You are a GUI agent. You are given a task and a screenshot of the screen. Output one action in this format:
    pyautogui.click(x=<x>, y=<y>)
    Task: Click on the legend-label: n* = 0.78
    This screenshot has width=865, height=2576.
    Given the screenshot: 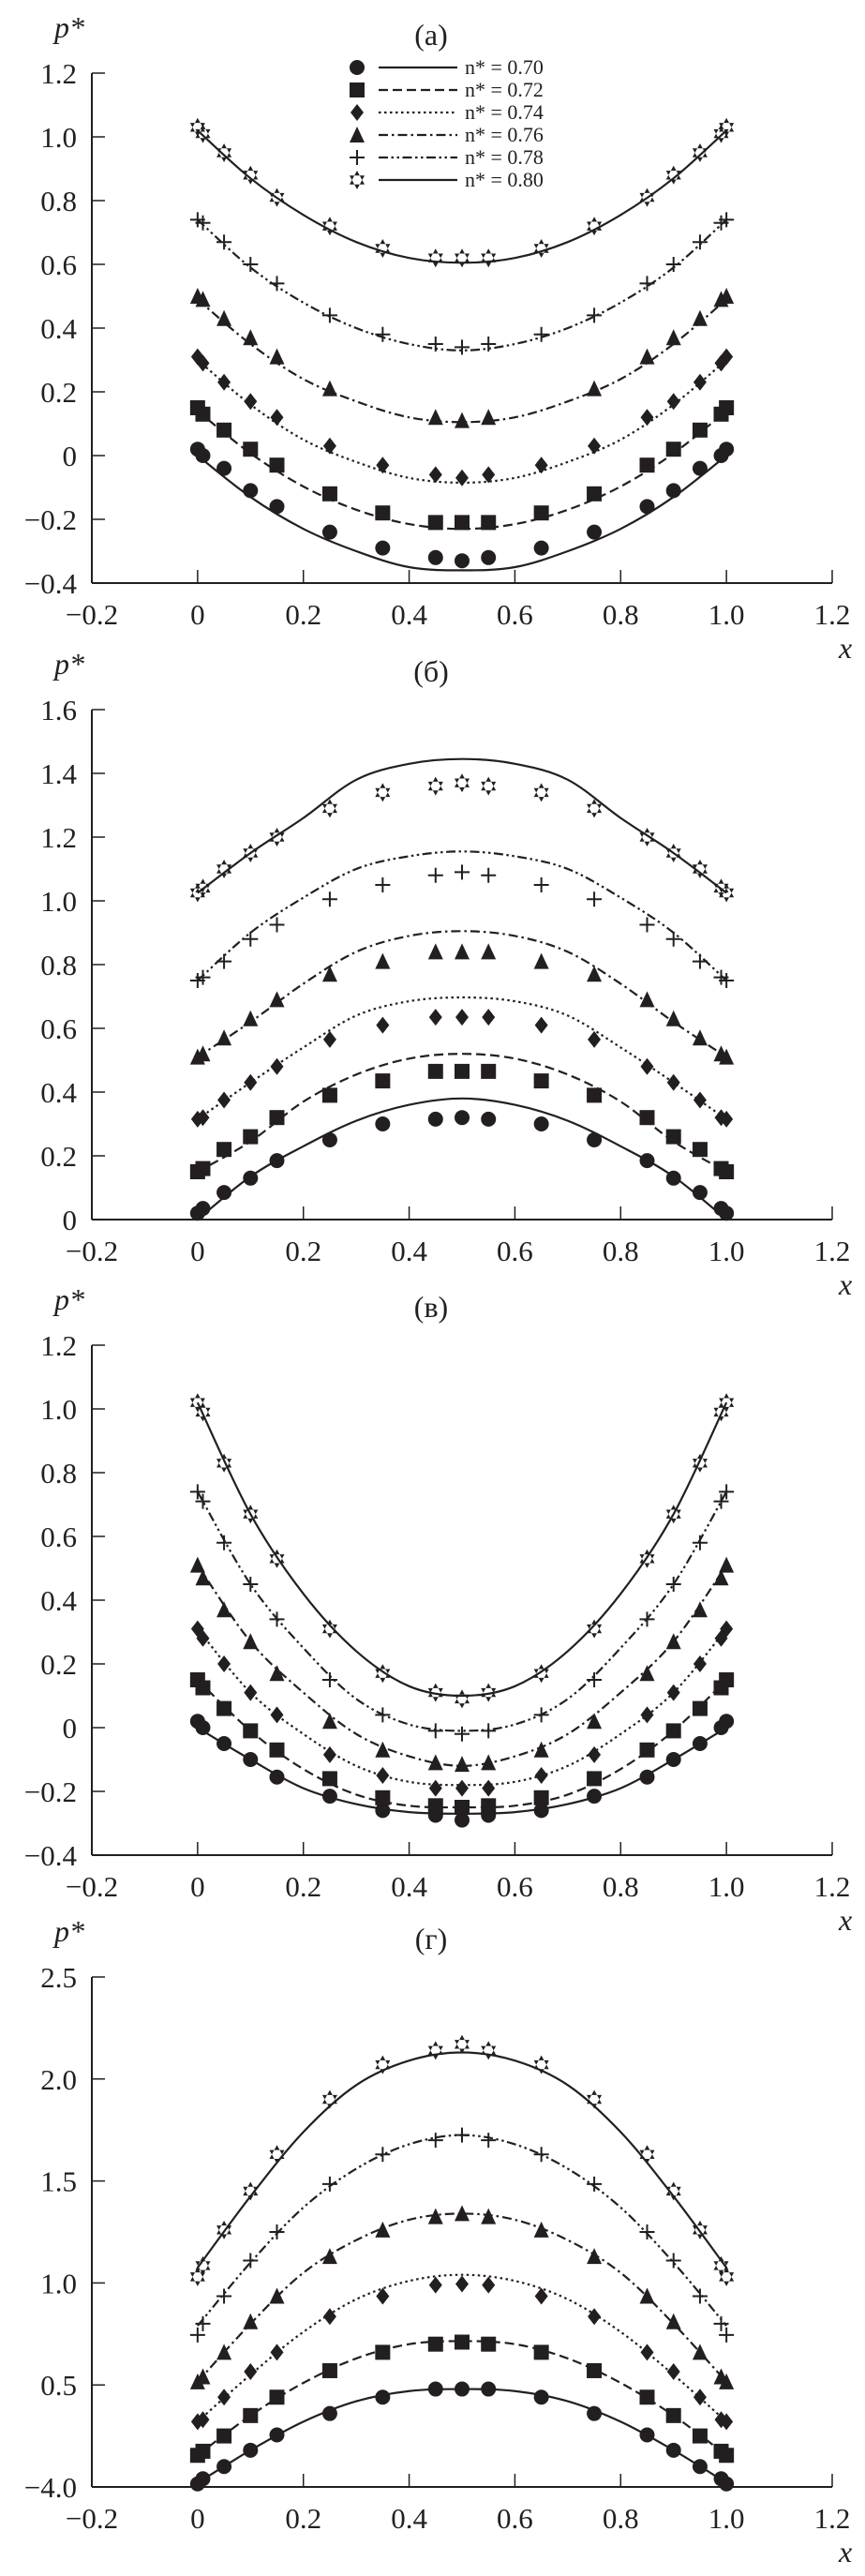 What is the action you would take?
    pyautogui.click(x=505, y=157)
    